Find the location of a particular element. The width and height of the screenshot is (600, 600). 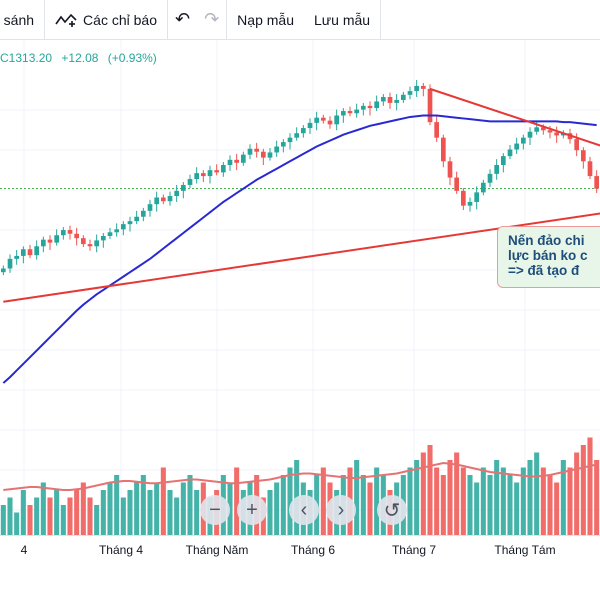

redo-icon: ↷ is located at coordinates (212, 19).